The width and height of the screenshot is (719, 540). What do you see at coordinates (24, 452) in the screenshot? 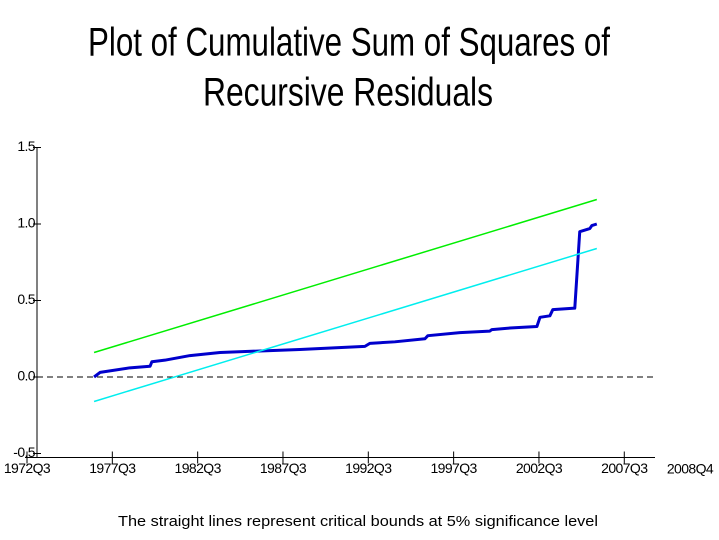
I see `y-tick-label: -0.5` at bounding box center [24, 452].